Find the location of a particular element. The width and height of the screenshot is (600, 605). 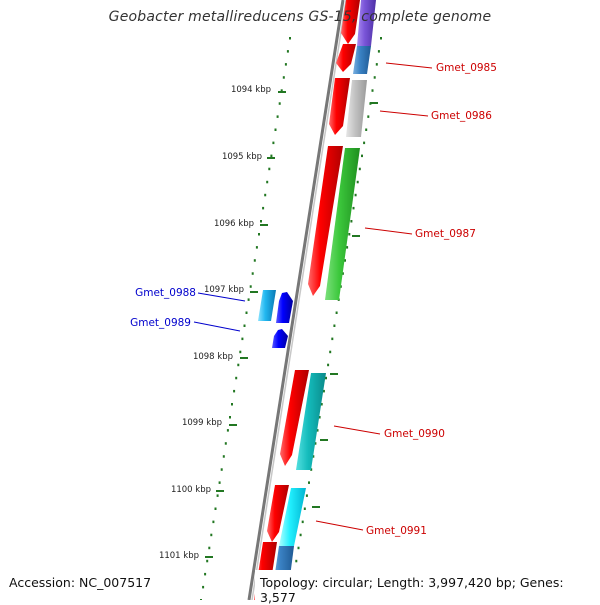

gene-label-gmet-0988: Gmet_0988 is located at coordinates (165, 293).